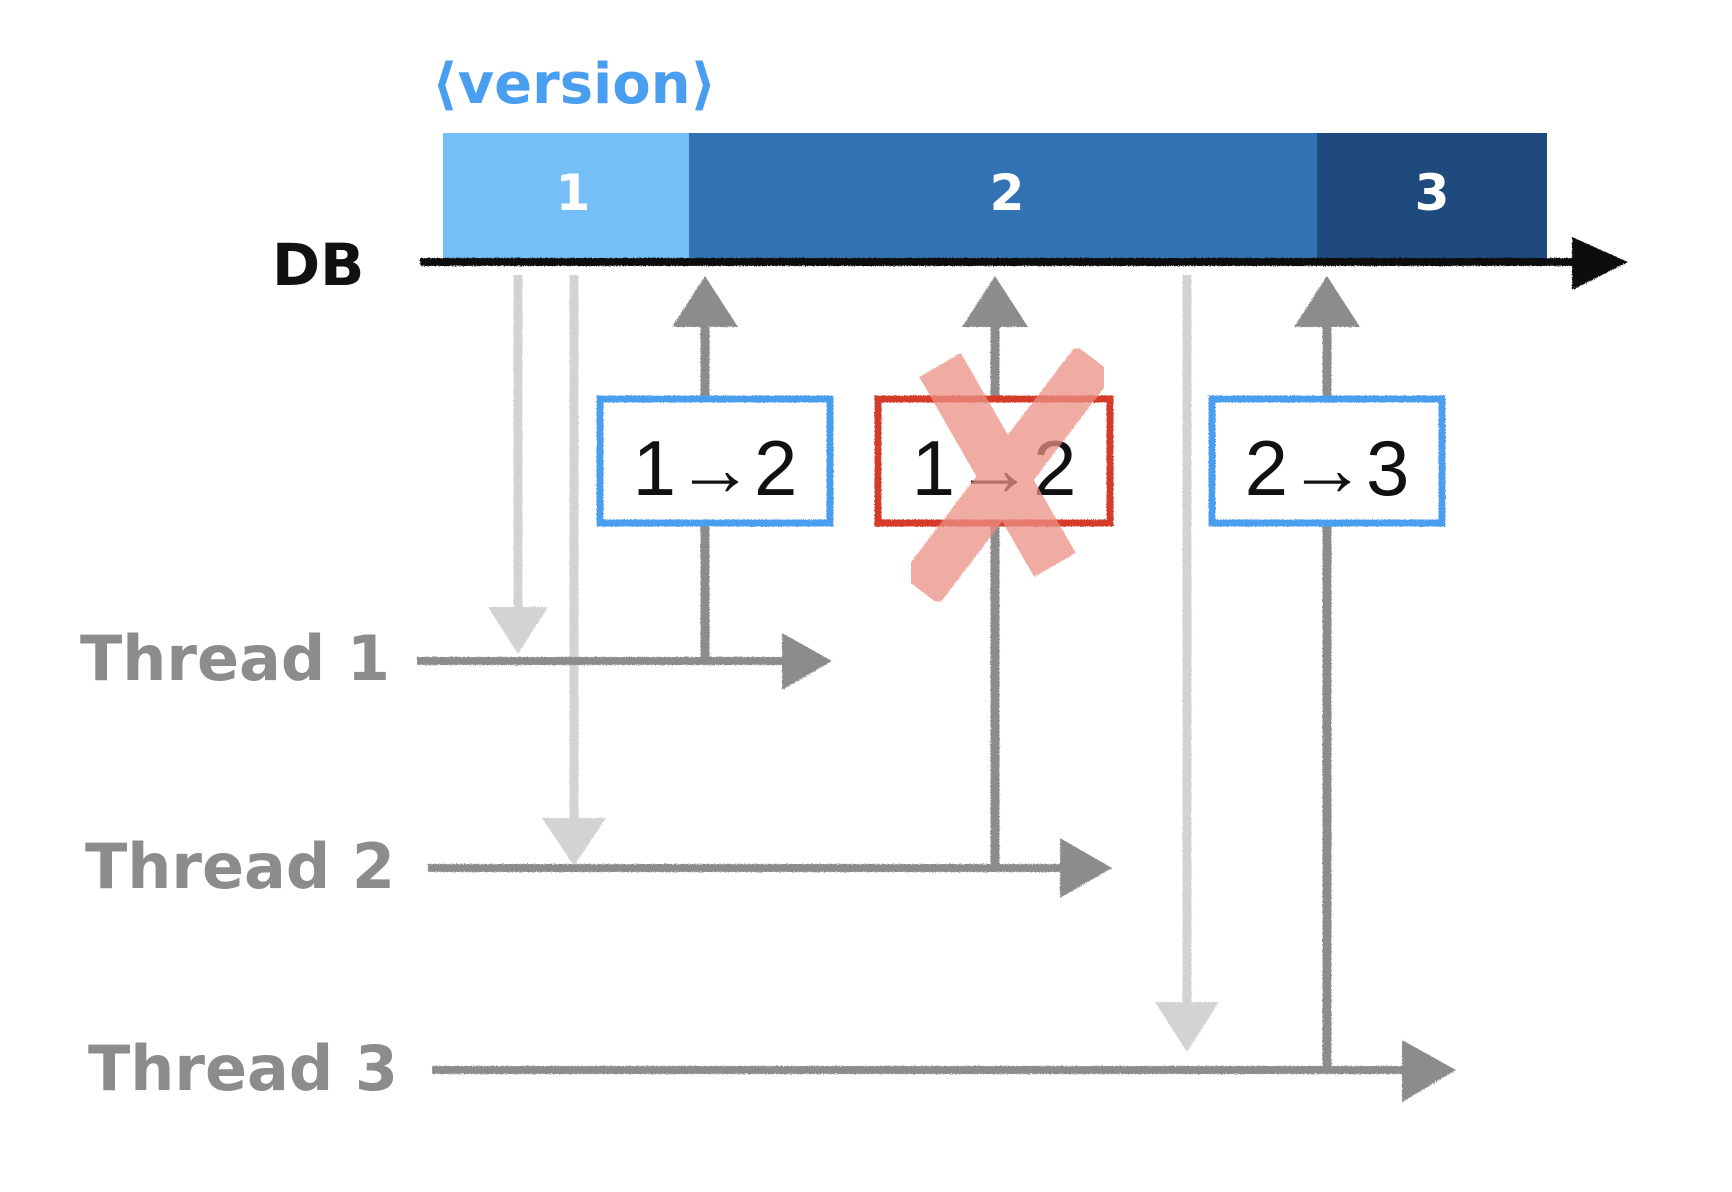 This screenshot has width=1732, height=1192. I want to click on version-label-2: 2, so click(1007, 193).